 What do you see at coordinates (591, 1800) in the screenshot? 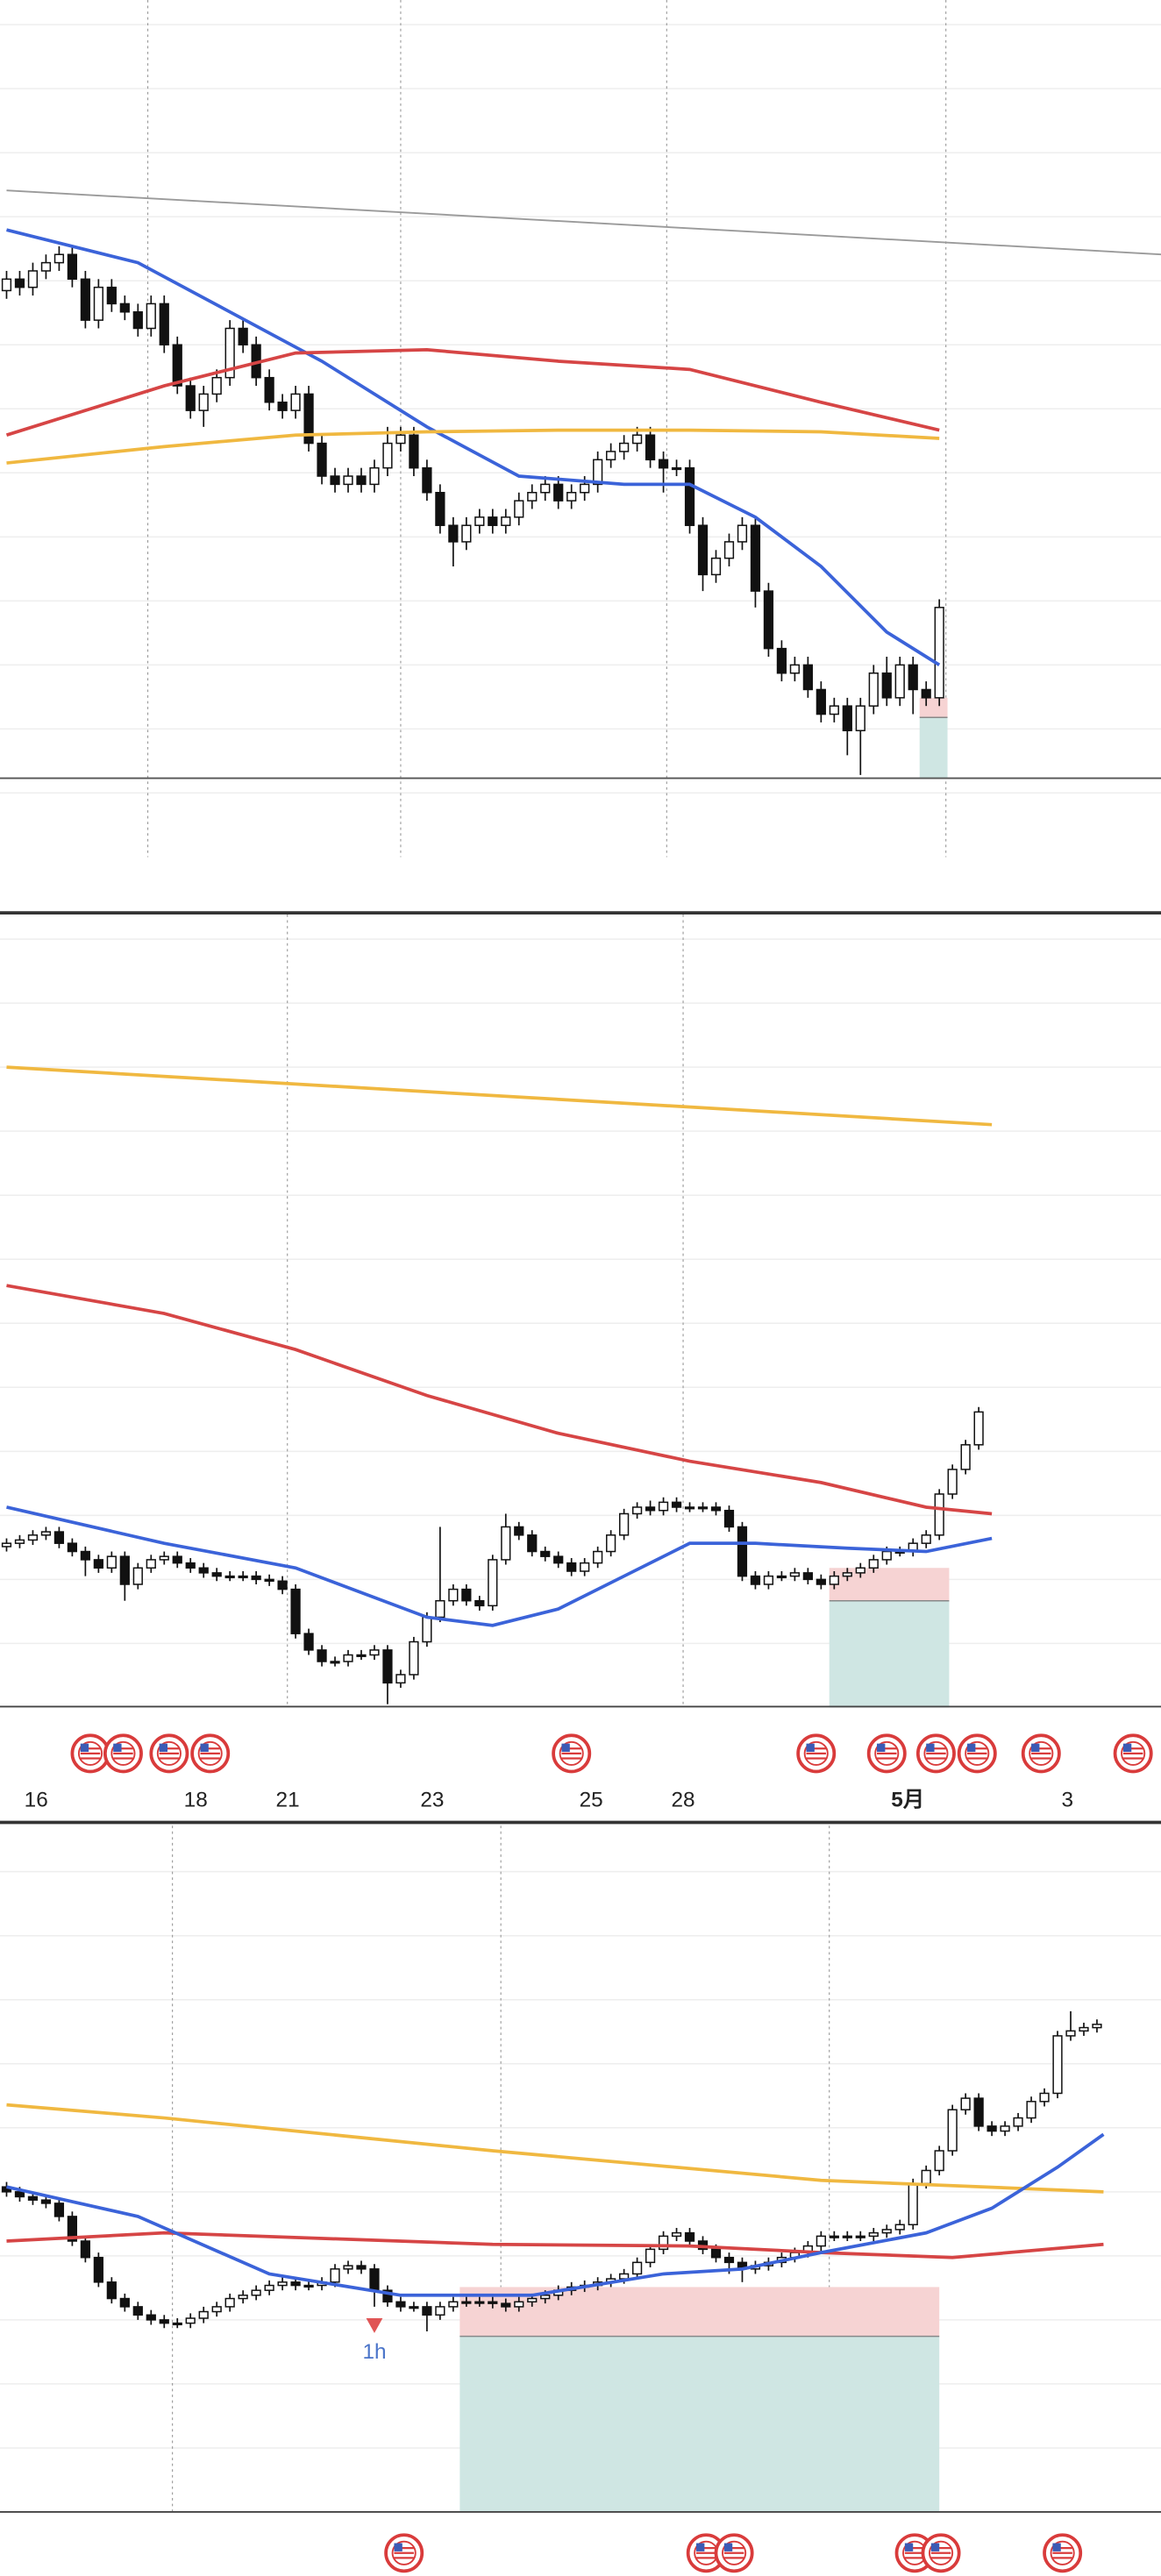
I see `x-tick-label: 25` at bounding box center [591, 1800].